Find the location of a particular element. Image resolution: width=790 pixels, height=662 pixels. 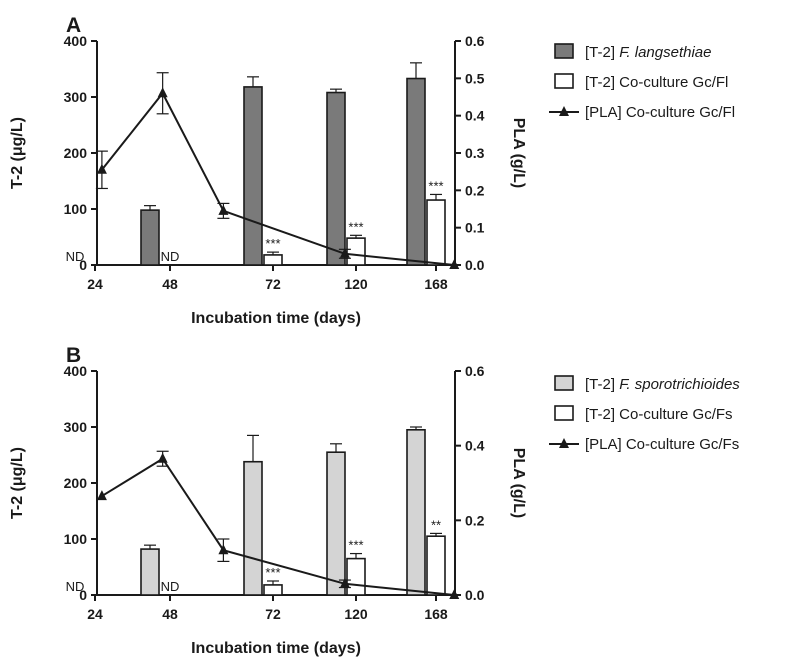

legend-label-text: [PLA] Co-culture Gc/Fl is located at coordinates (660, 112).